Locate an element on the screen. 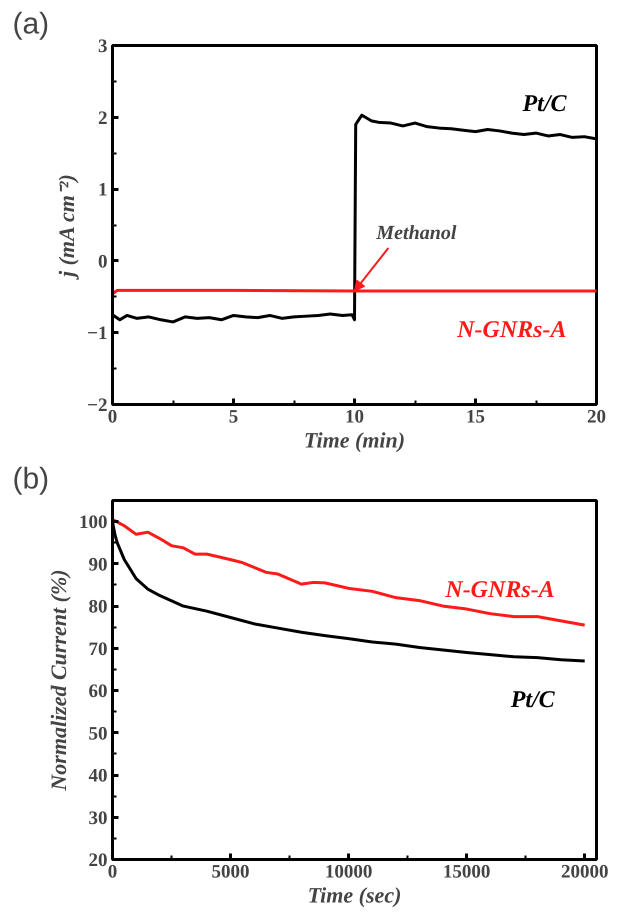  x-tick-label: 5 is located at coordinates (233, 417).